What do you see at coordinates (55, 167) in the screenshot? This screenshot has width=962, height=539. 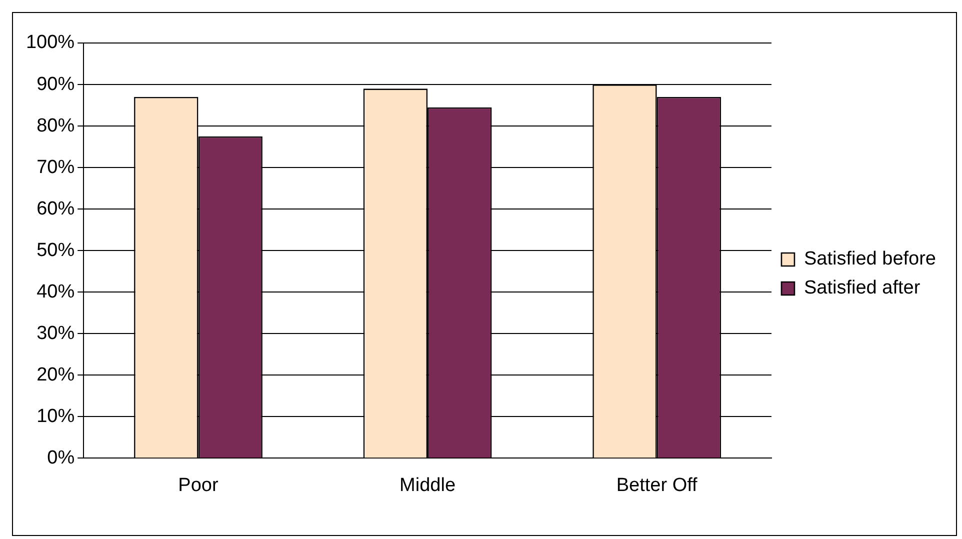 I see `y-tick-label: 70%` at bounding box center [55, 167].